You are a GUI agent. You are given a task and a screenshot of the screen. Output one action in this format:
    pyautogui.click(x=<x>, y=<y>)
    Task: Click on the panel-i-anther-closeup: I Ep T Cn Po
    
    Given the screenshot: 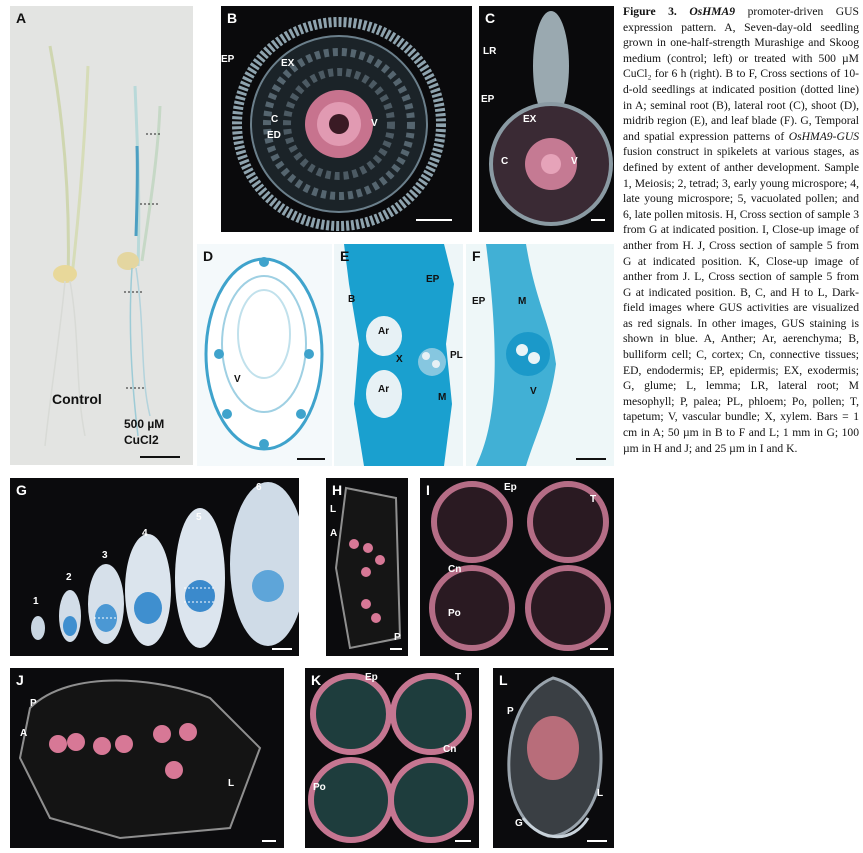 What is the action you would take?
    pyautogui.click(x=517, y=567)
    